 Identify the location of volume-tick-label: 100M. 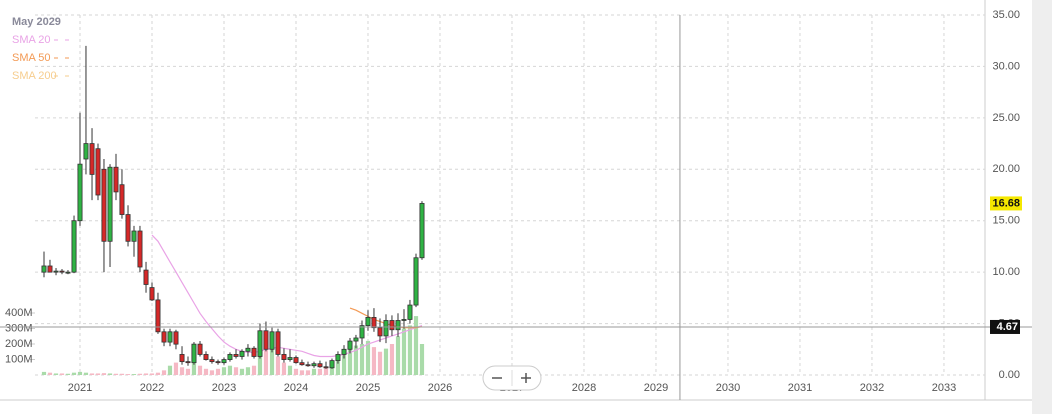
(19, 359).